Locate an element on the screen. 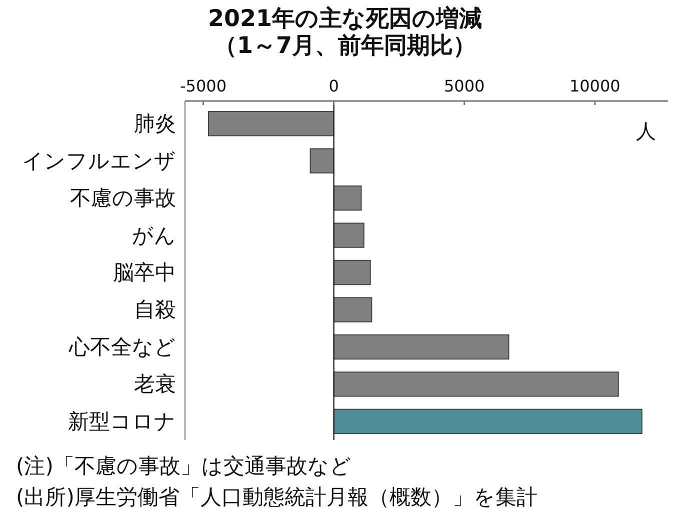 Image resolution: width=680 pixels, height=519 pixels. xtick: 5000 is located at coordinates (464, 86).